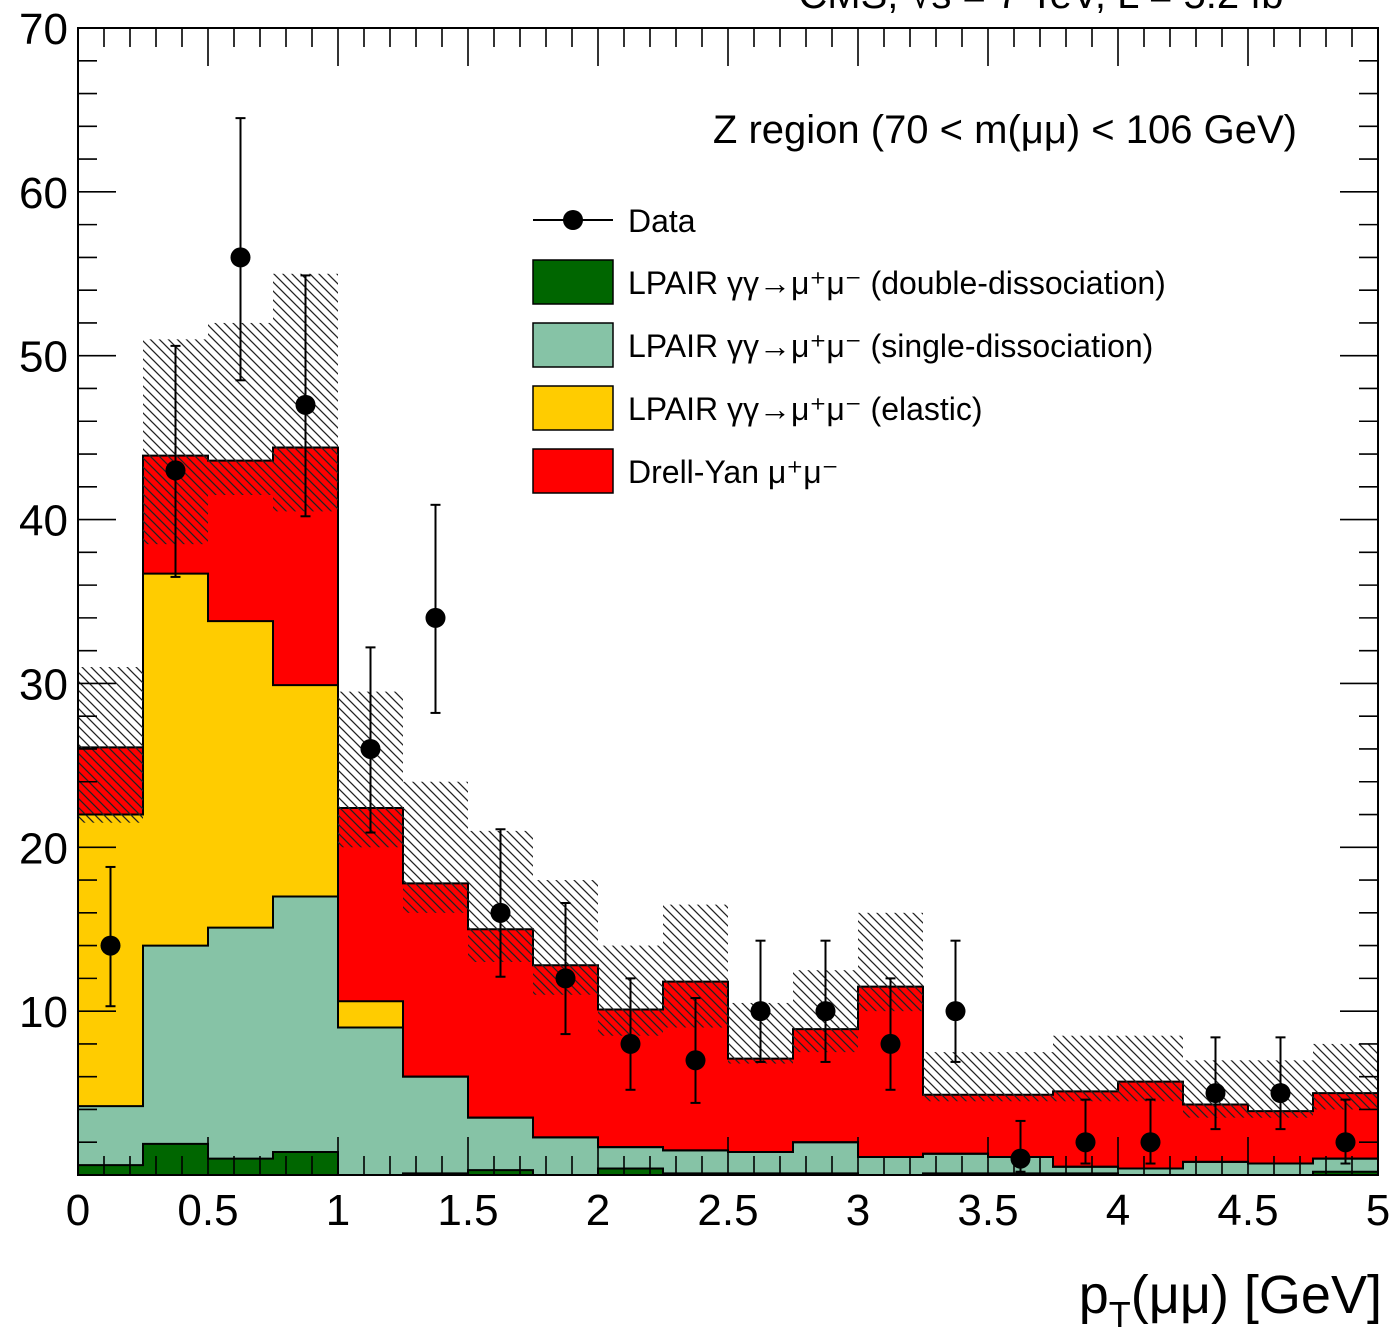  What do you see at coordinates (1345, 1173) in the screenshot?
I see `bar-series0-bin19` at bounding box center [1345, 1173].